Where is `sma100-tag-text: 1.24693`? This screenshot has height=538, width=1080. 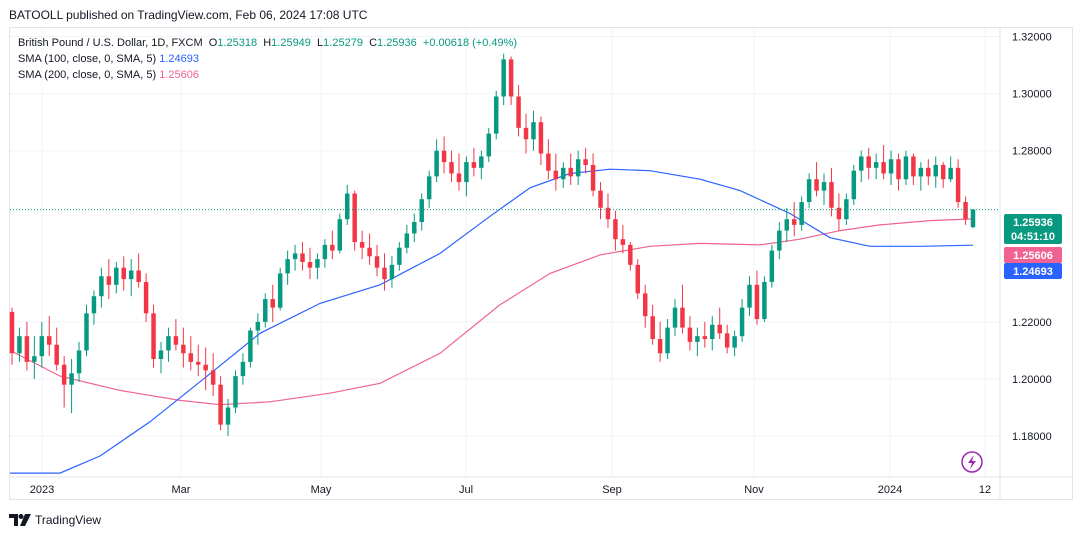
sma100-tag-text: 1.24693 is located at coordinates (1033, 272).